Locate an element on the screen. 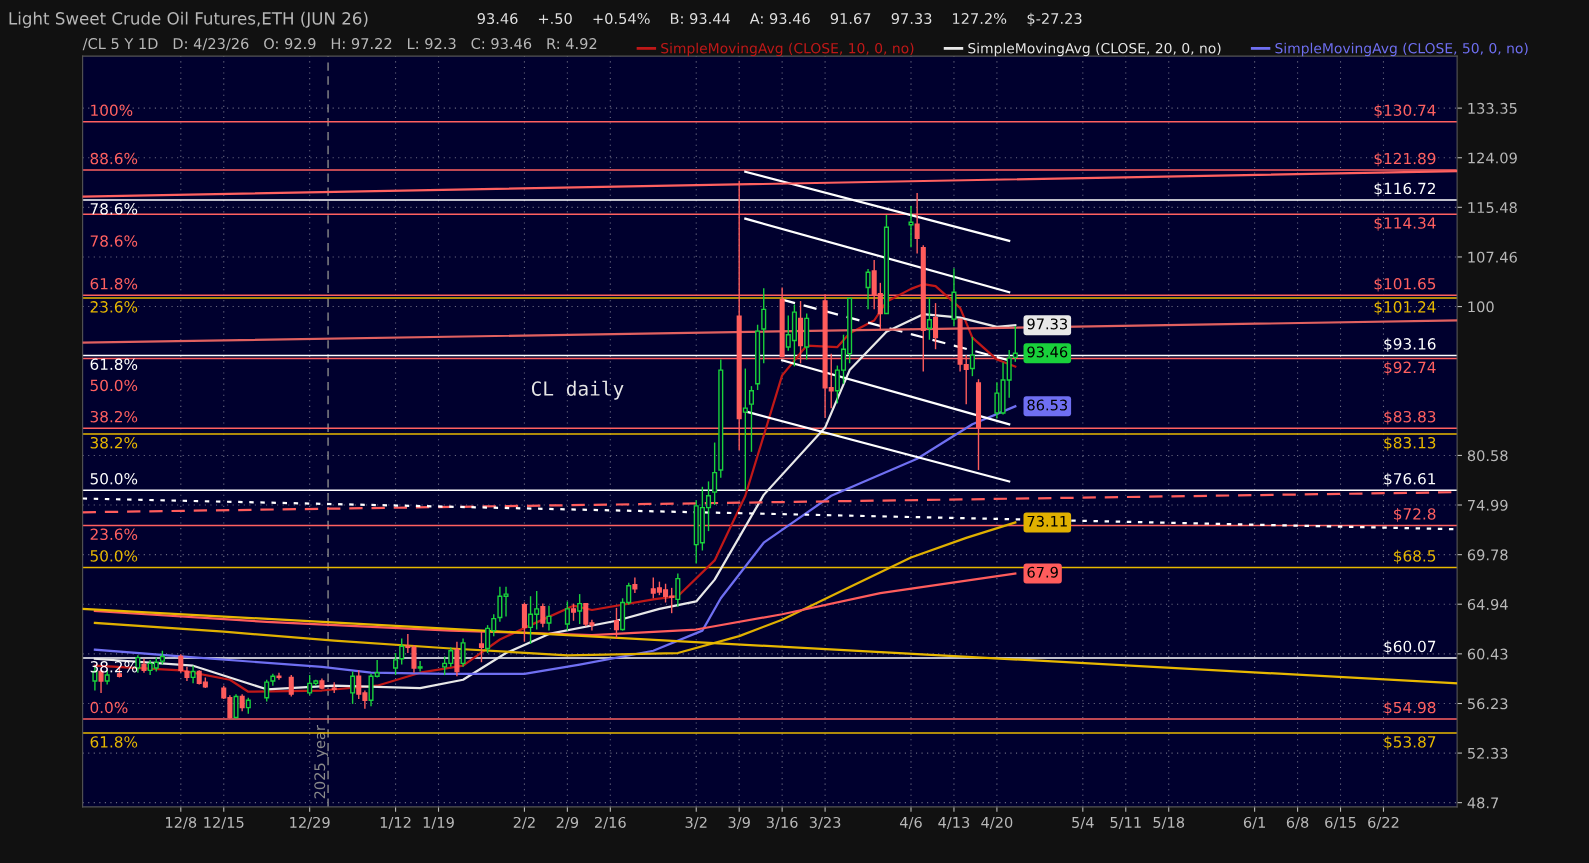  y-tick-label: 56.23 is located at coordinates (1487, 704).